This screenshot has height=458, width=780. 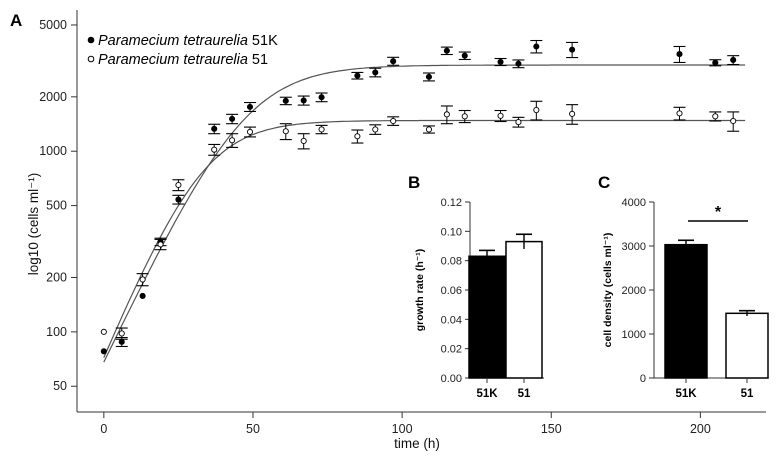 What do you see at coordinates (56, 332) in the screenshot?
I see `panel-a-y-tick-label: 100` at bounding box center [56, 332].